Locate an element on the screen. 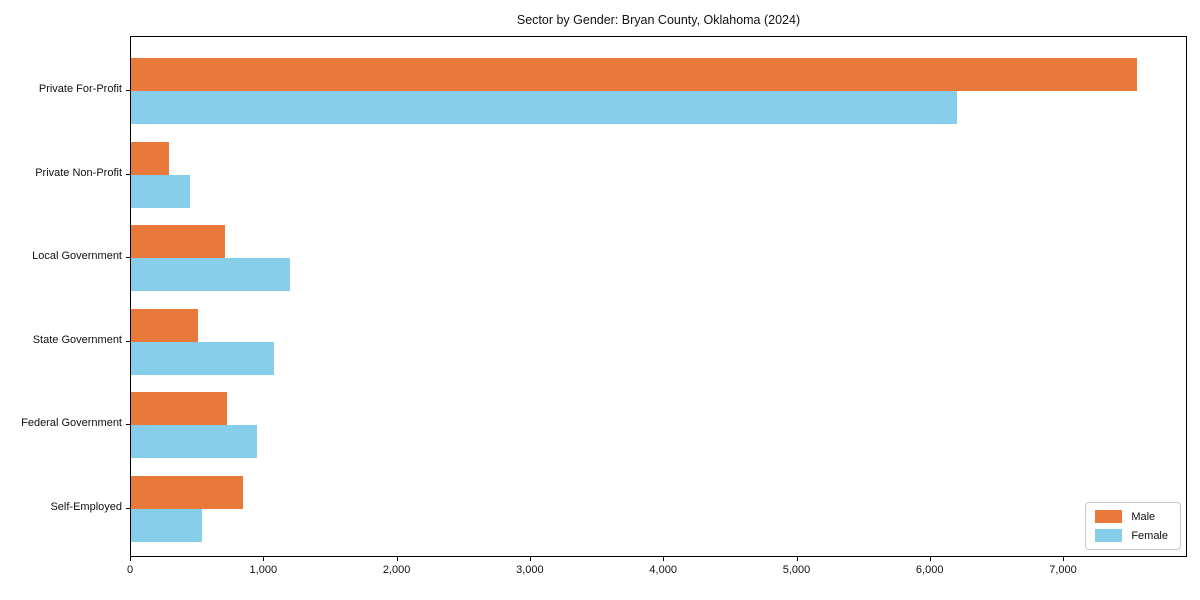  xtick-label-1000: 1,000 is located at coordinates (263, 570).